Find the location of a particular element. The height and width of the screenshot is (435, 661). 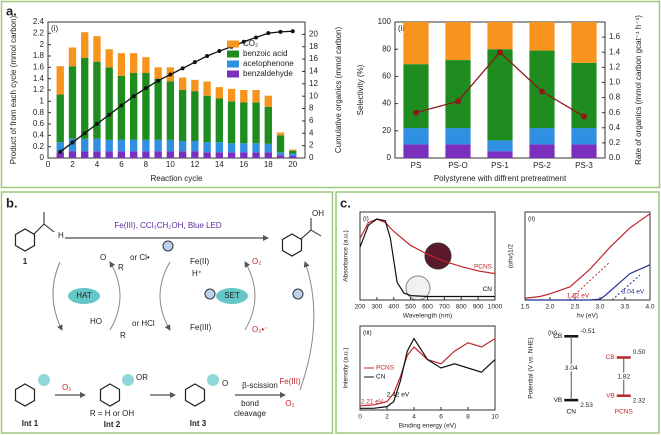

y-tick-label: 0 is located at coordinates (42, 157).